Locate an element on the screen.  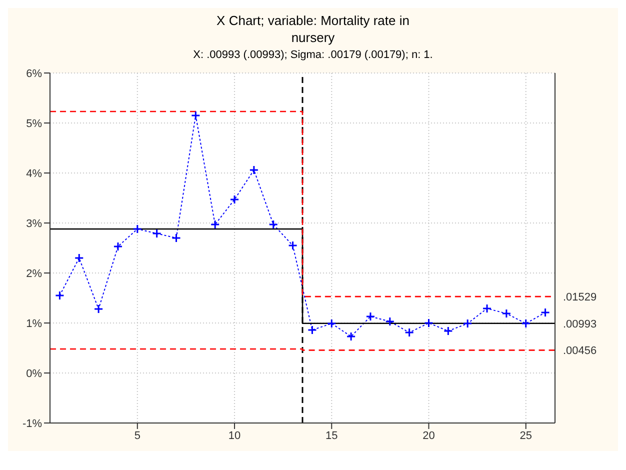
y-tick-label: 6% is located at coordinates (34, 74).